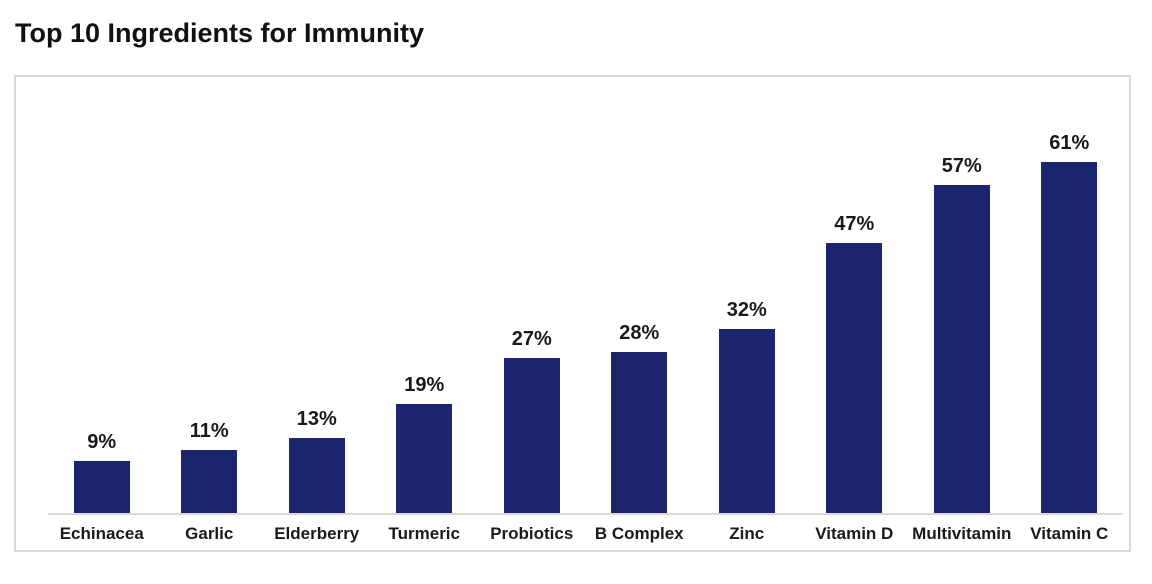 The image size is (1152, 584). Describe the element at coordinates (424, 533) in the screenshot. I see `x-axis-category-label: Turmeric` at that location.